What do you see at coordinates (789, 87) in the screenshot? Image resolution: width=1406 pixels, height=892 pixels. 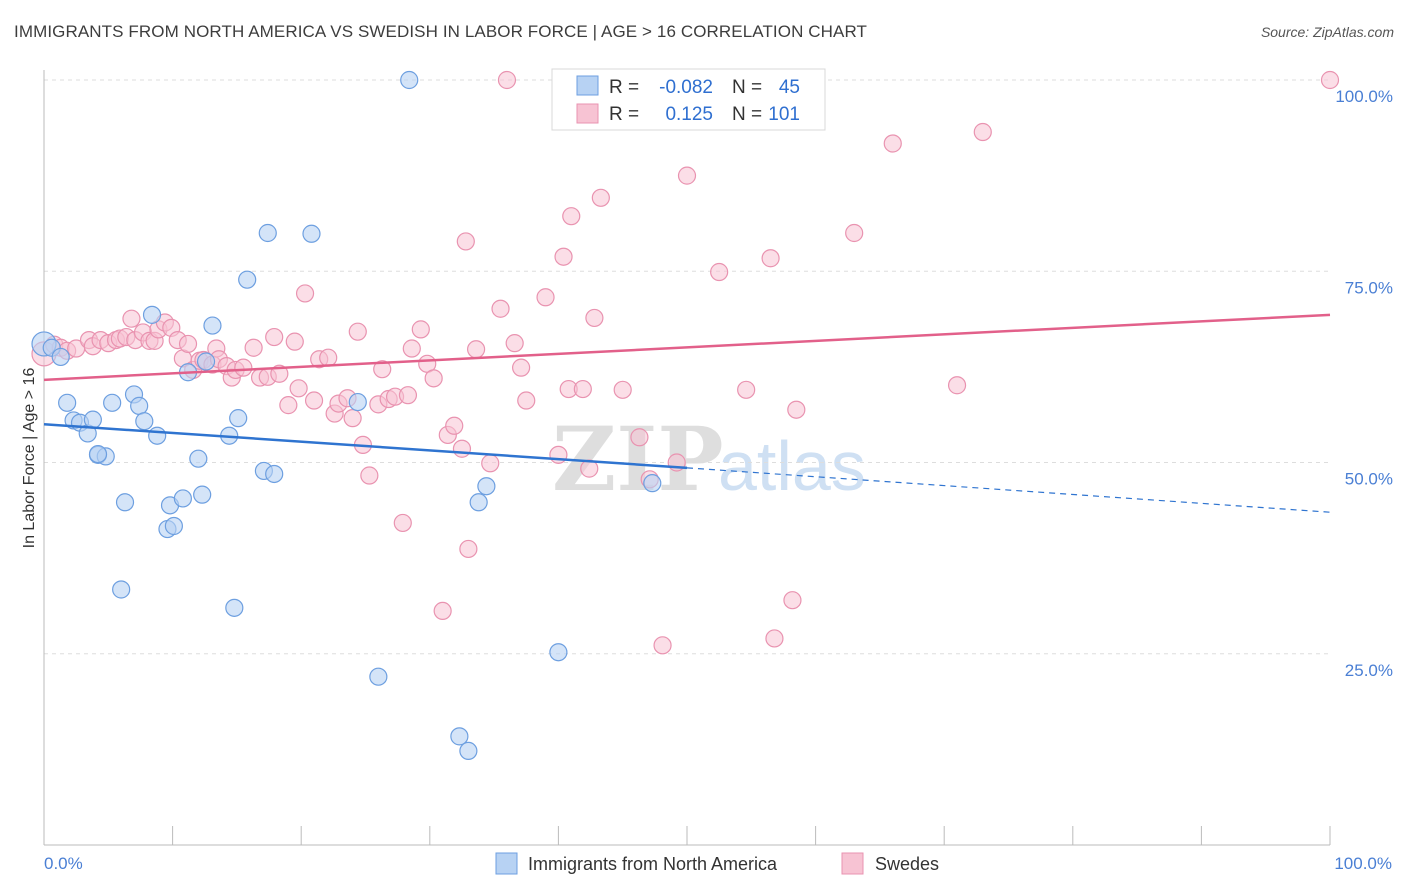 I see `legend-n-value-blue: 45` at bounding box center [789, 87].